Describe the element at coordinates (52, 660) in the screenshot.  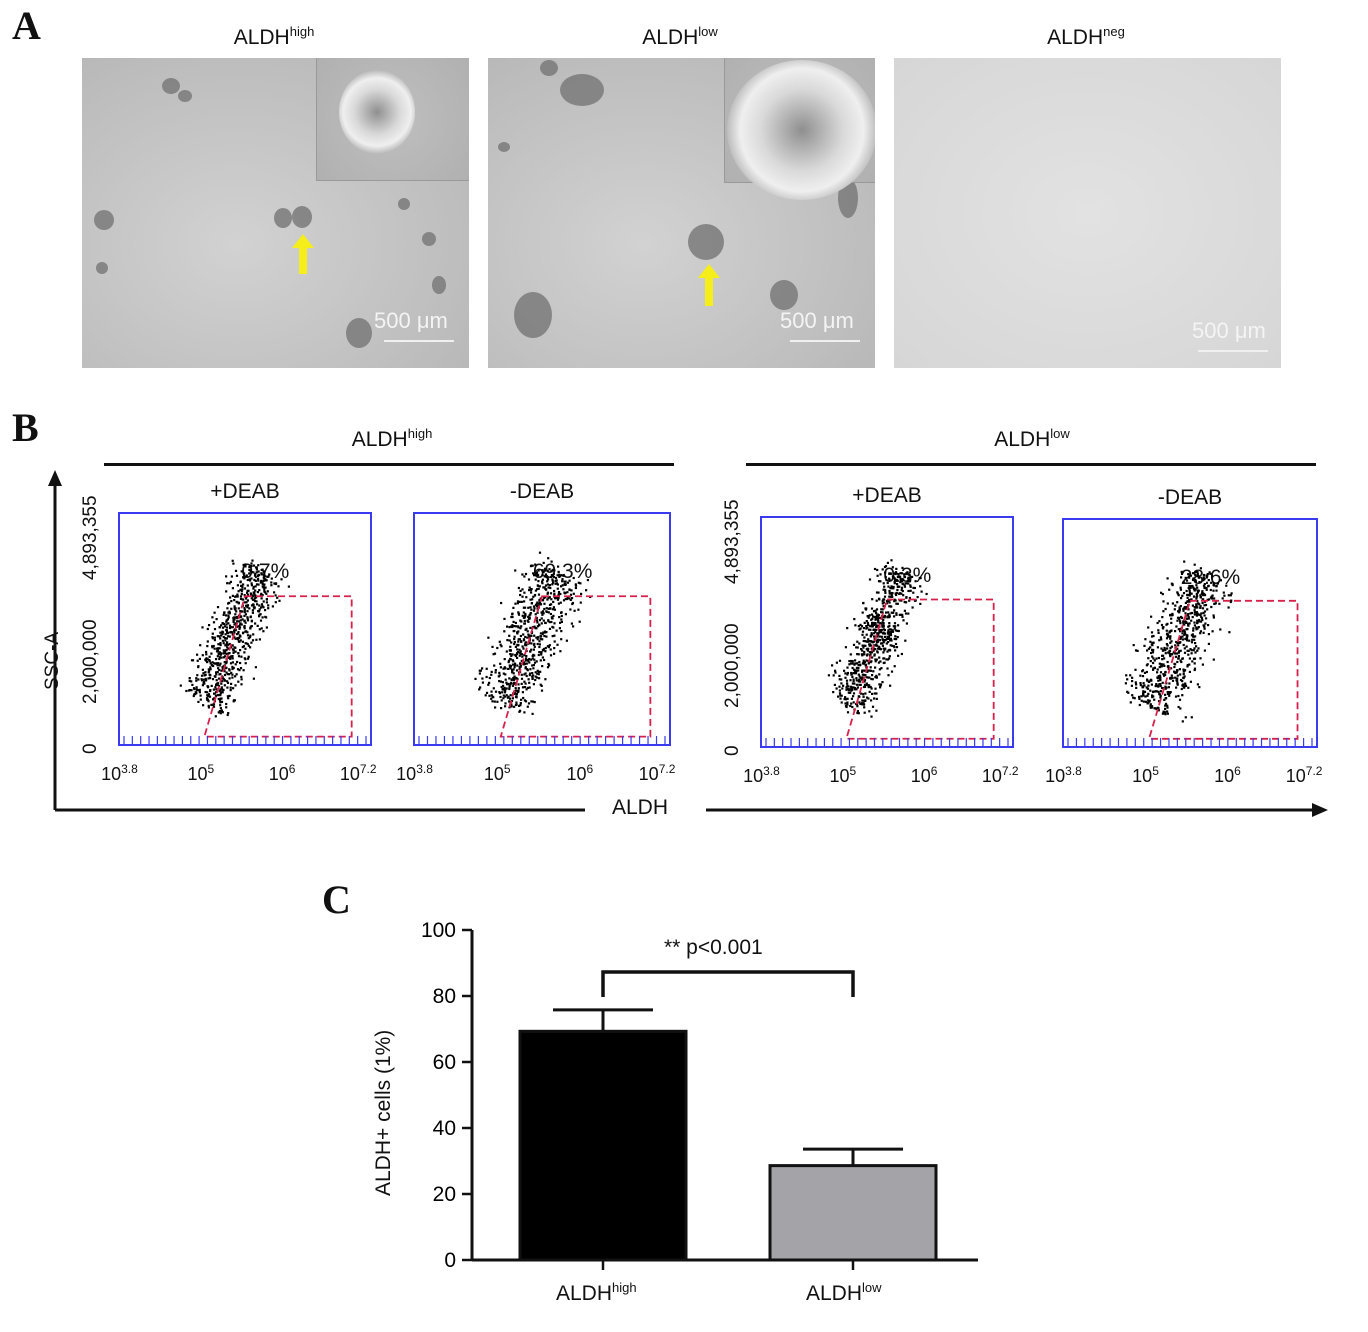
I see `ssc-axis-label: SSC-A` at that location.